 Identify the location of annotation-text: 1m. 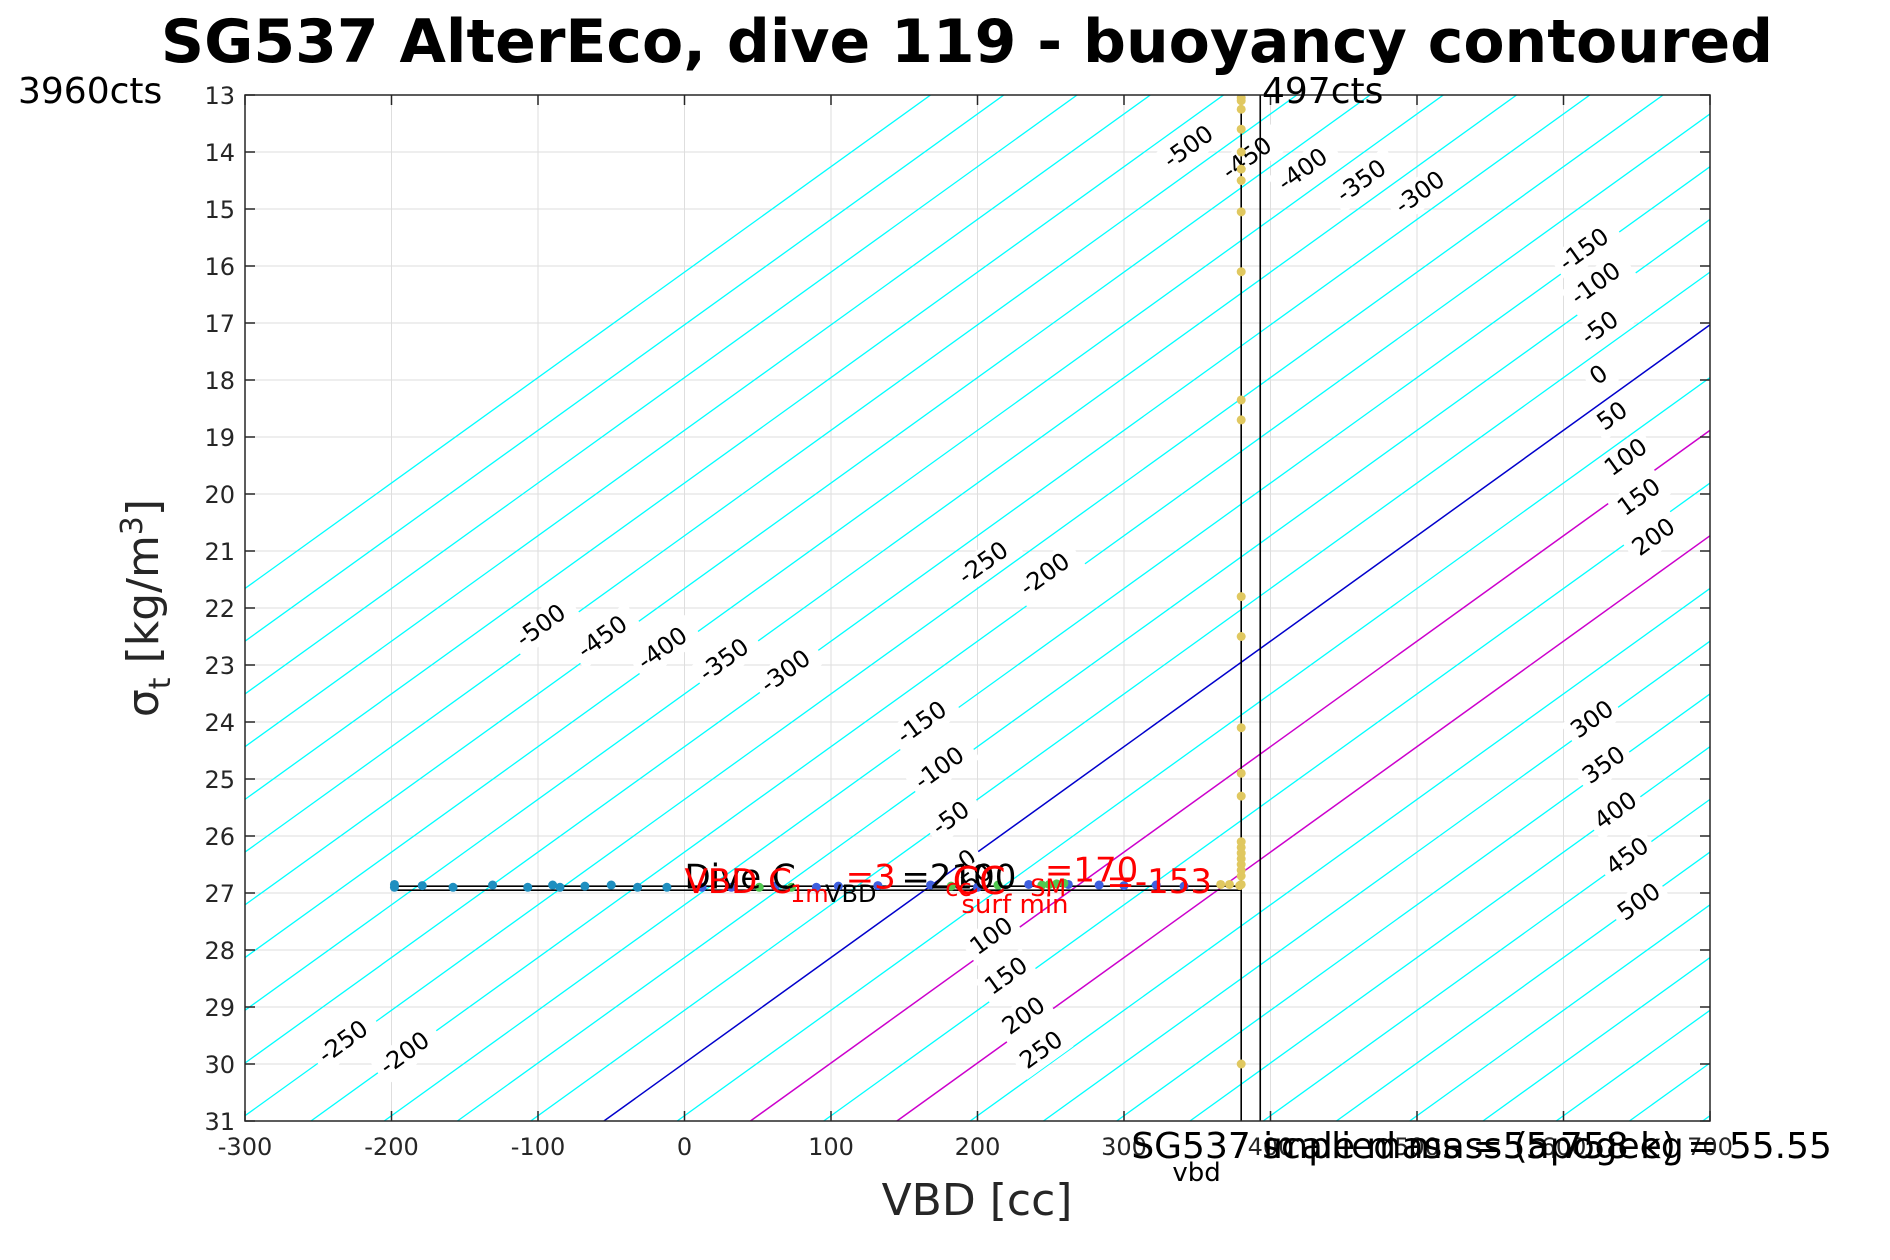
(809, 894).